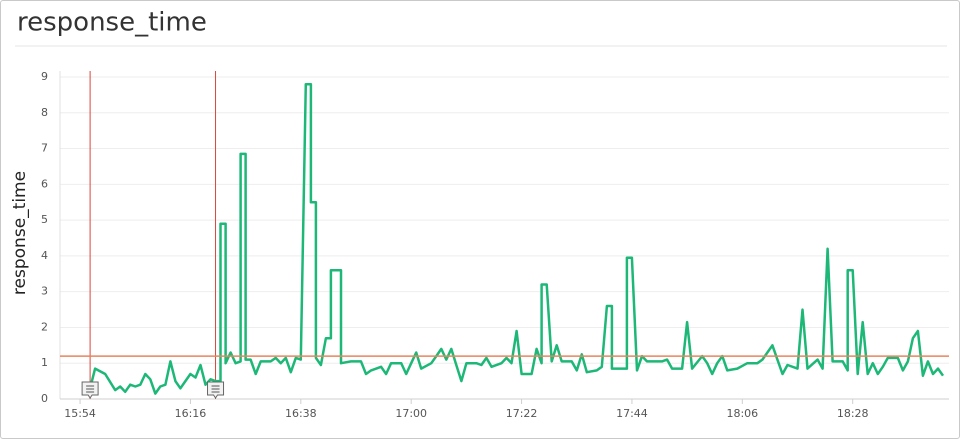 The height and width of the screenshot is (439, 960). What do you see at coordinates (44, 291) in the screenshot?
I see `y-tick-label: 3` at bounding box center [44, 291].